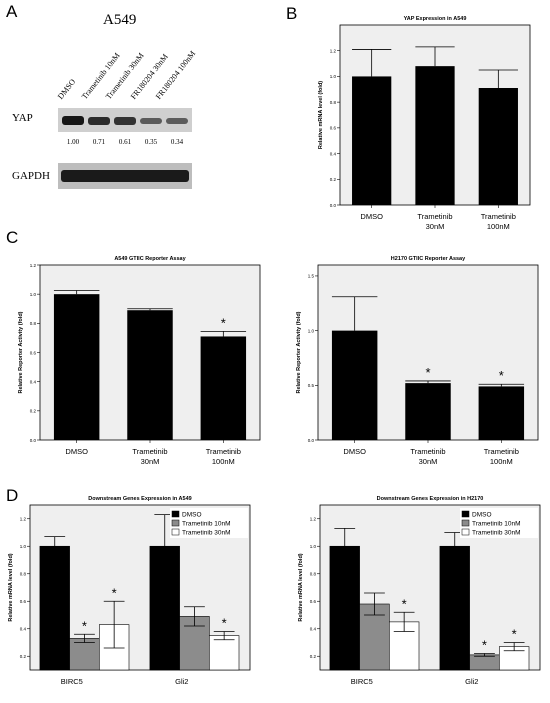  What do you see at coordinates (428, 259) in the screenshot?
I see `chart-title: H2170 GTIIC Reporter Assay` at bounding box center [428, 259].